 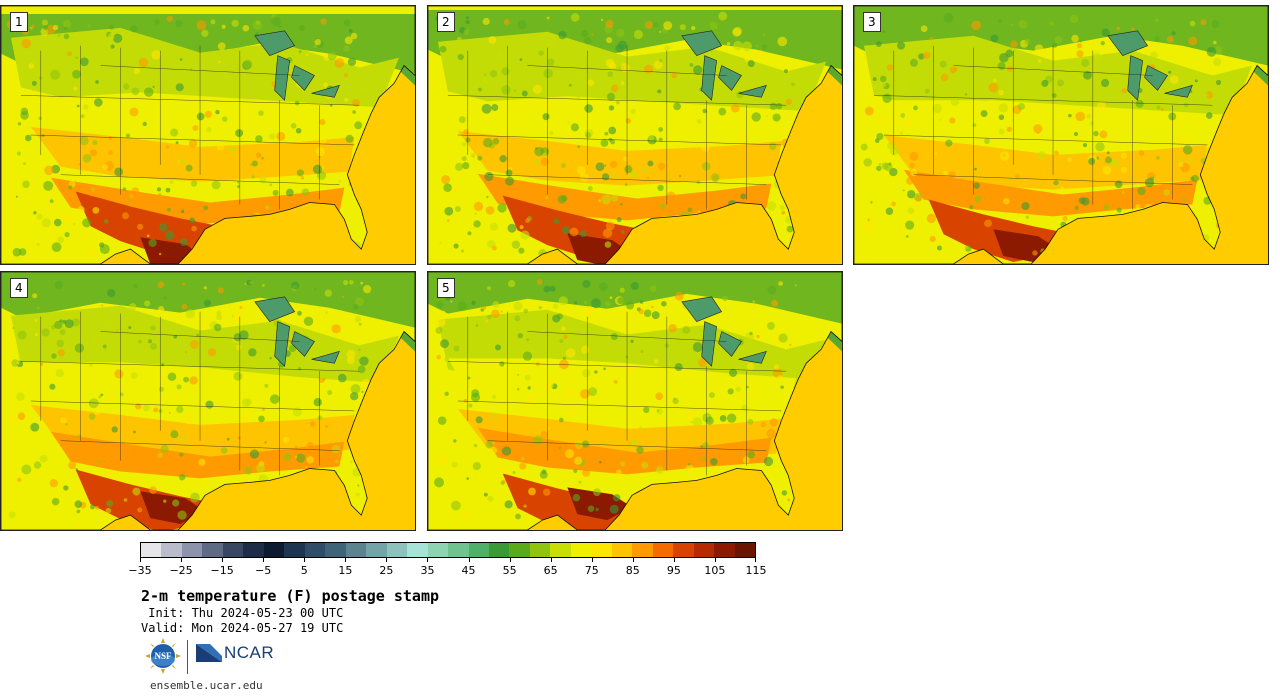 I want to click on colorbar-tick-label: 25, so click(x=386, y=570).